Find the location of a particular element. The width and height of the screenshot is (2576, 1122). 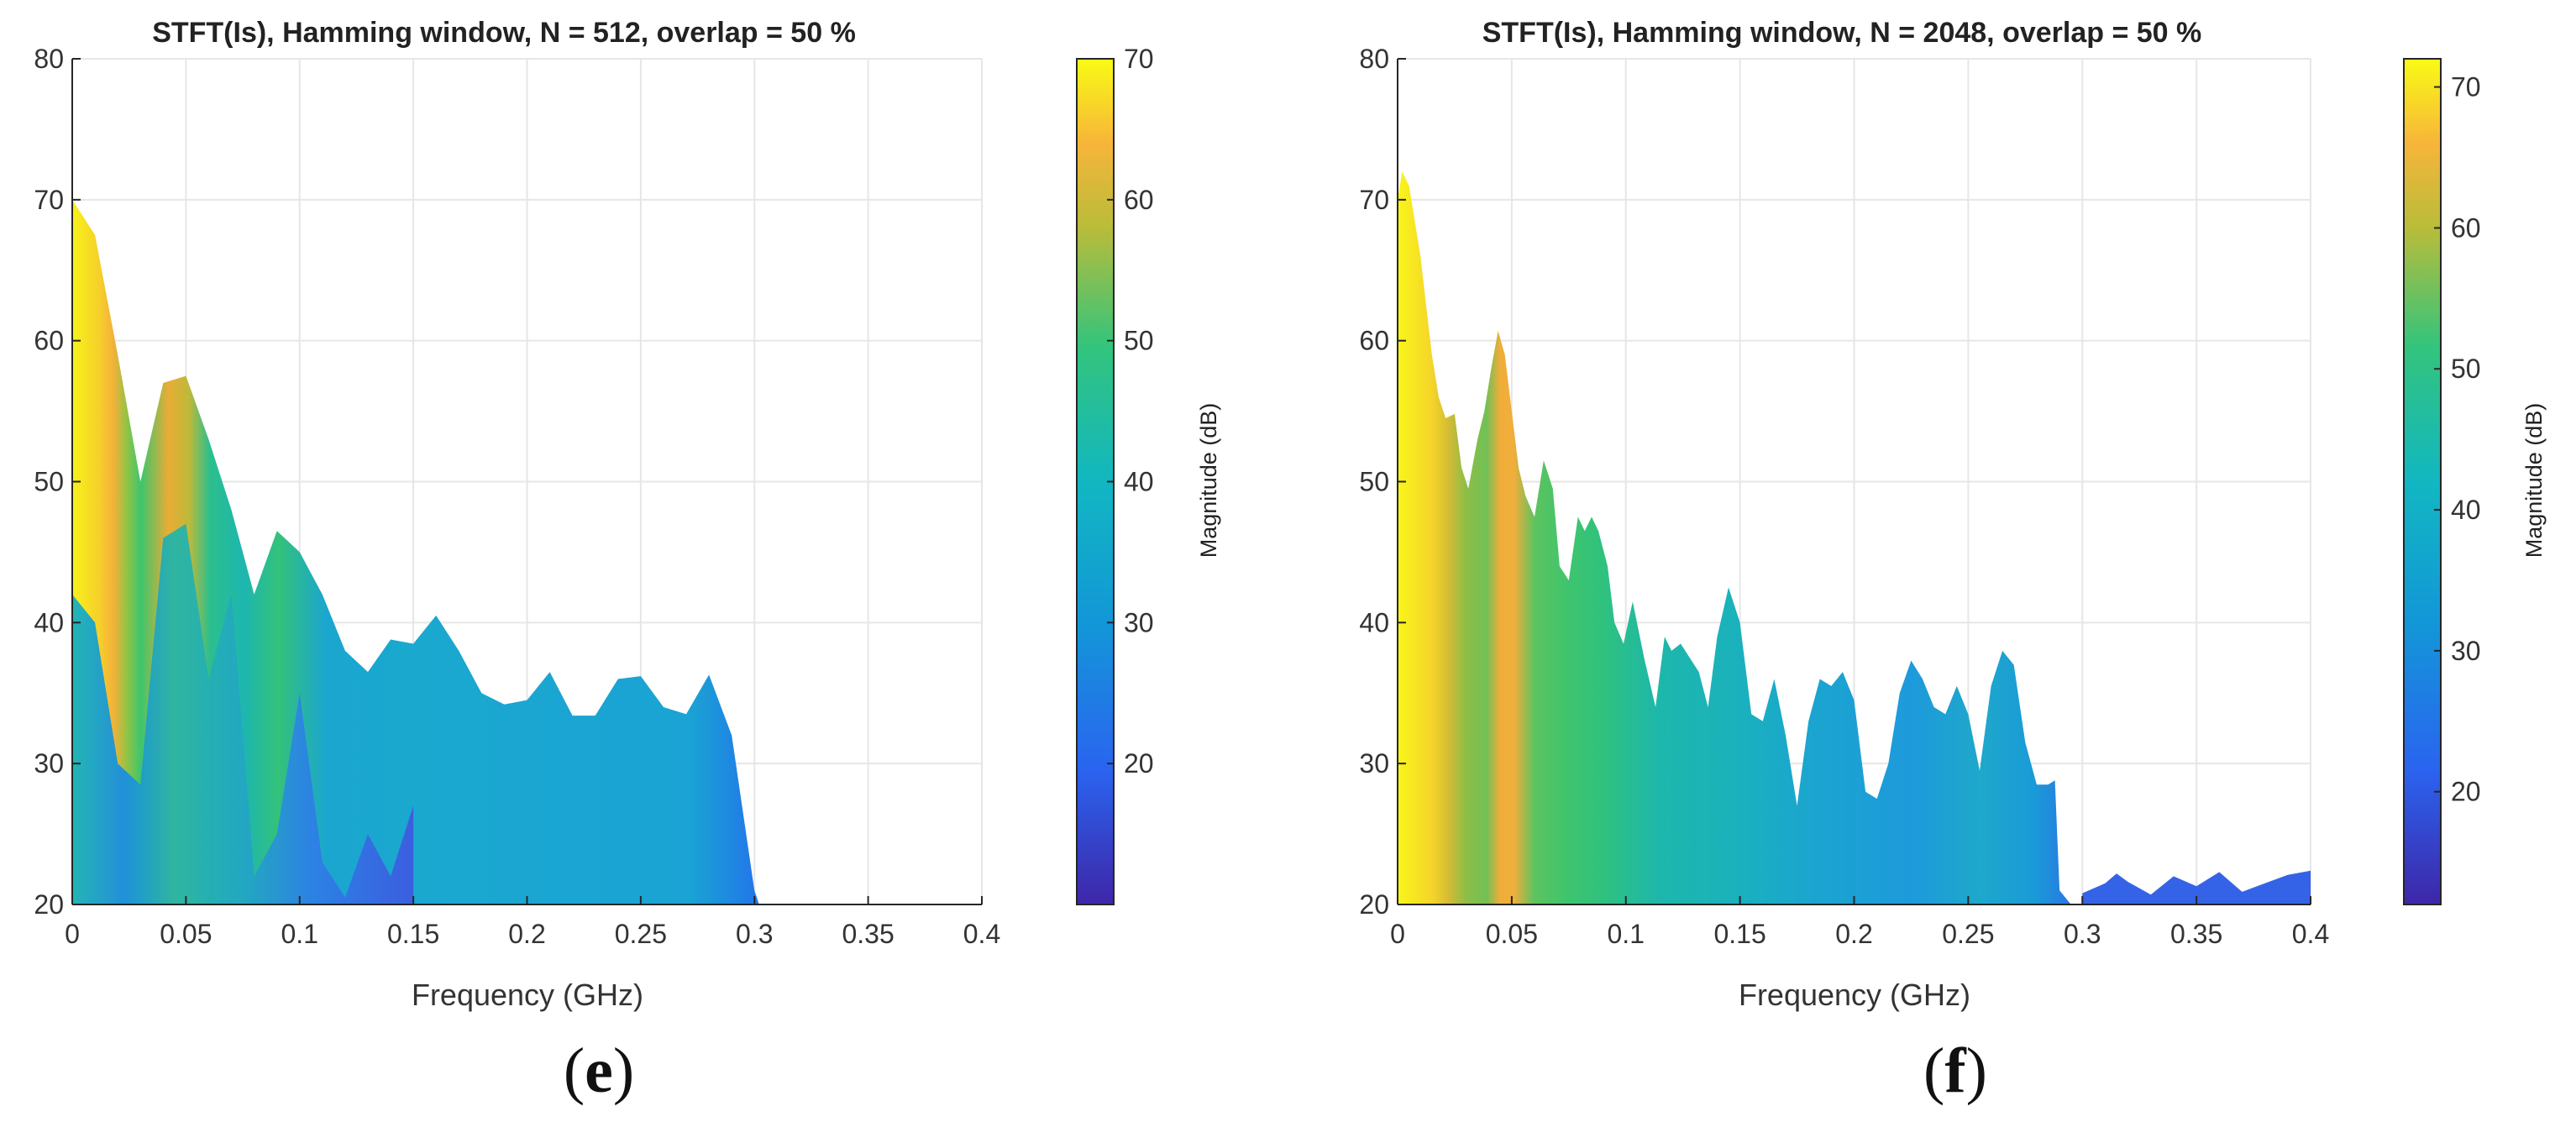

caption-letter: e is located at coordinates (599, 1070).